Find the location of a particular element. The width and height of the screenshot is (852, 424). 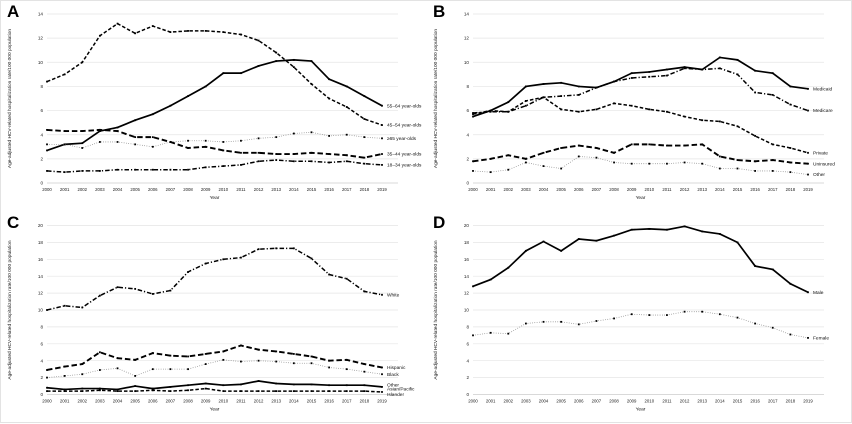

x-tick-label: 2000 is located at coordinates (473, 401).